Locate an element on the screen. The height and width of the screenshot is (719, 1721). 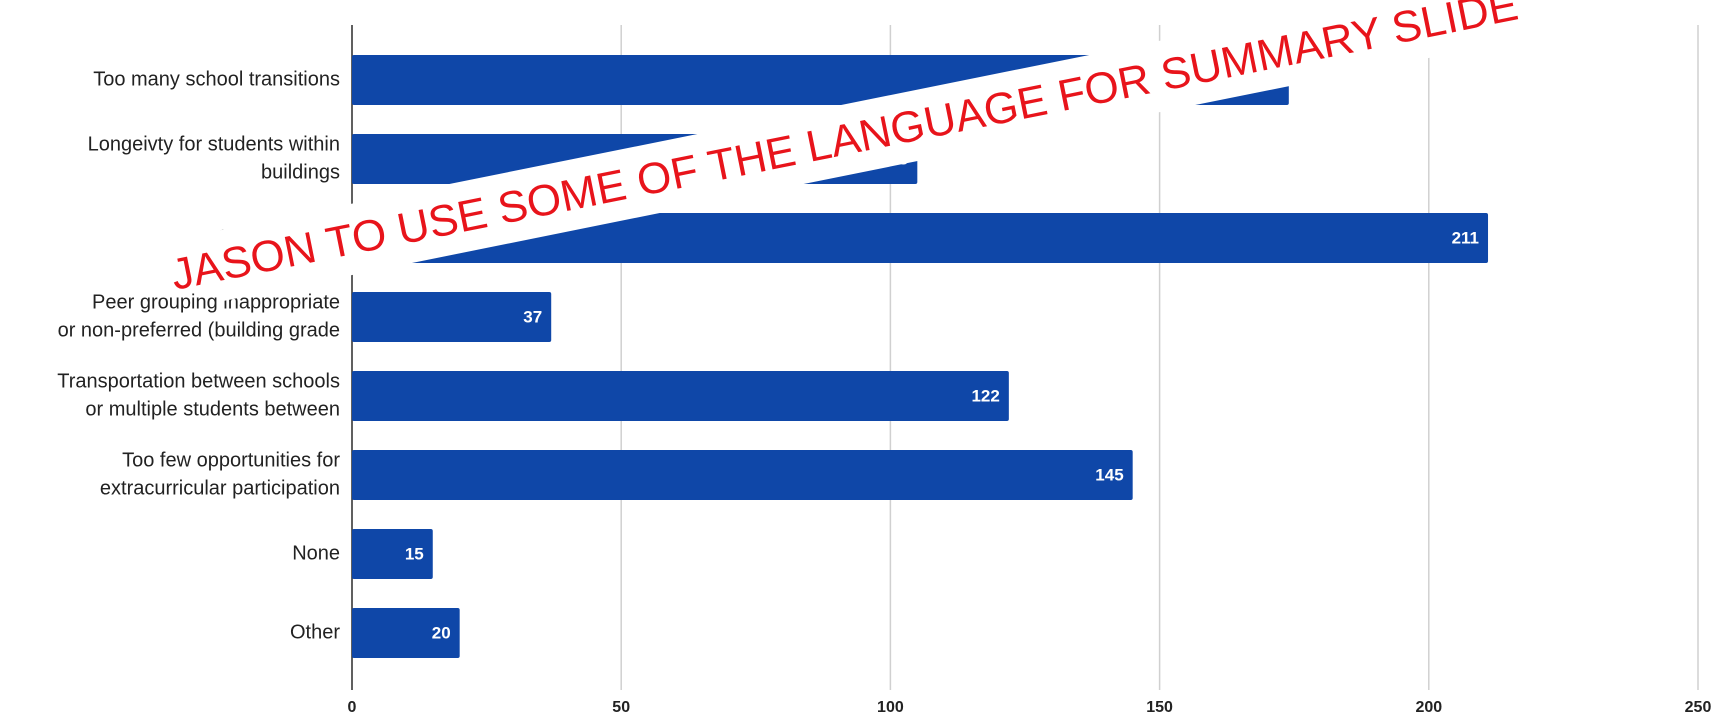
value-label: 15 is located at coordinates (414, 553).